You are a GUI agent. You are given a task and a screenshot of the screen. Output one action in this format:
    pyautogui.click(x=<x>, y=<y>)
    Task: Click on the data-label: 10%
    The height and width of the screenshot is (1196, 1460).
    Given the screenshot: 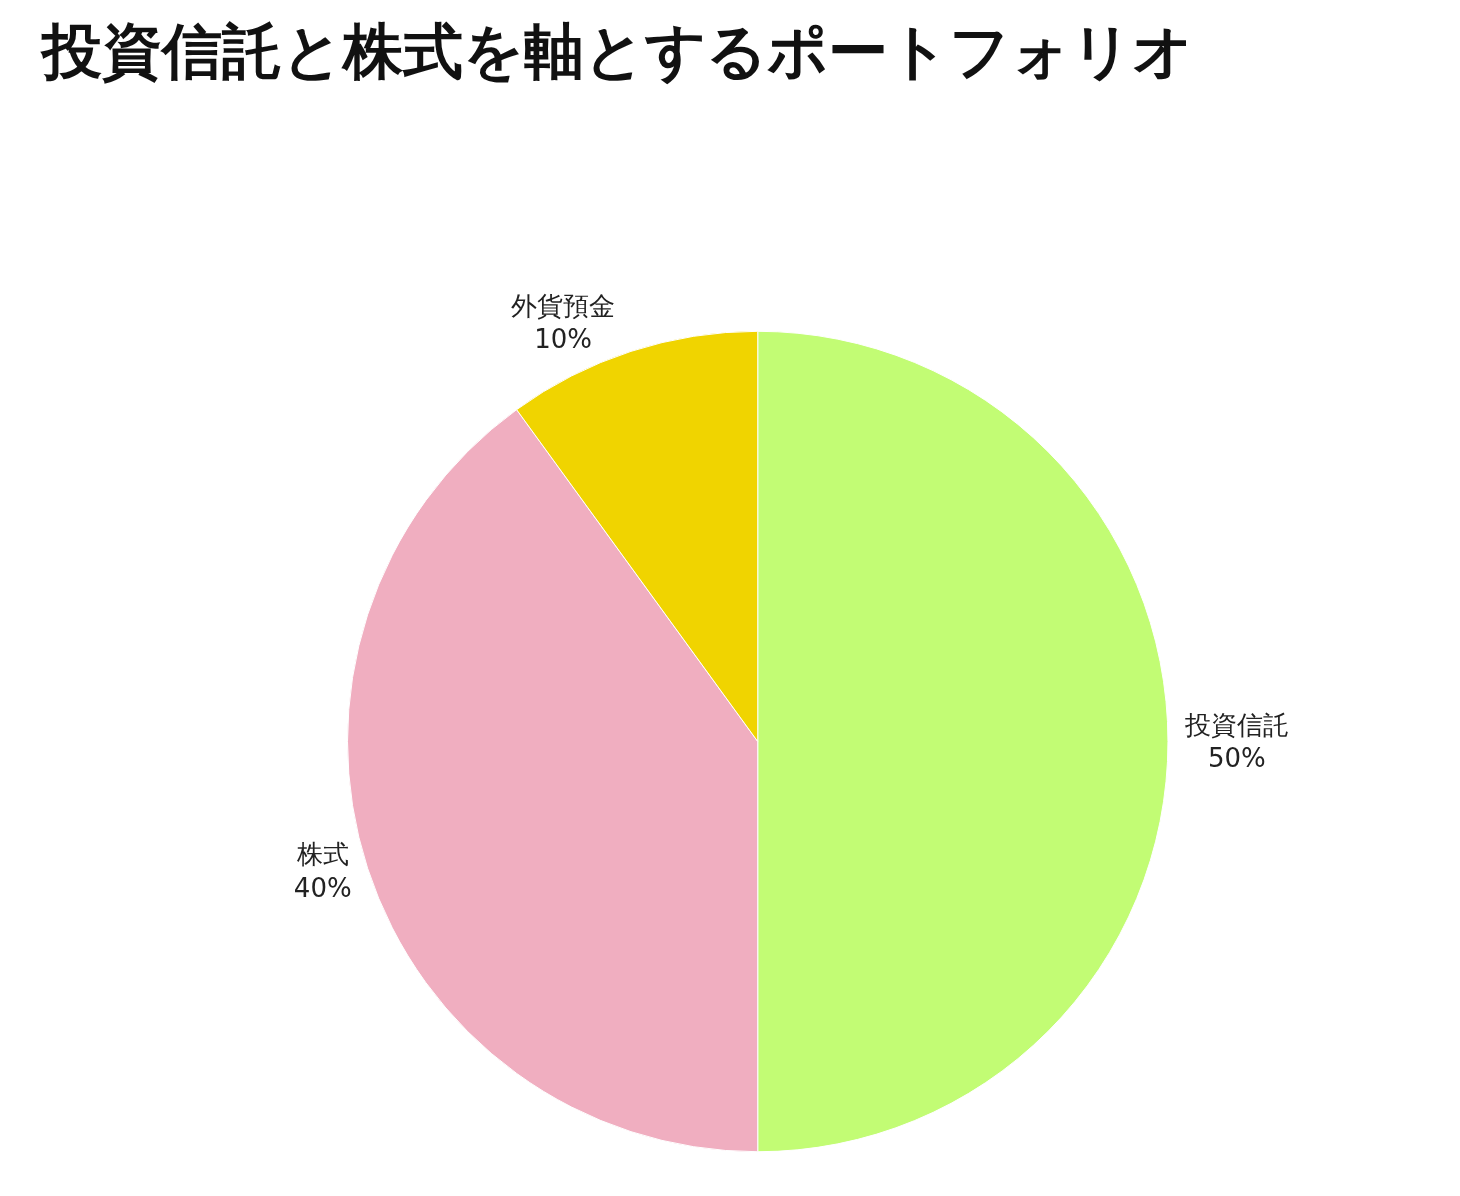 What is the action you would take?
    pyautogui.click(x=563, y=339)
    